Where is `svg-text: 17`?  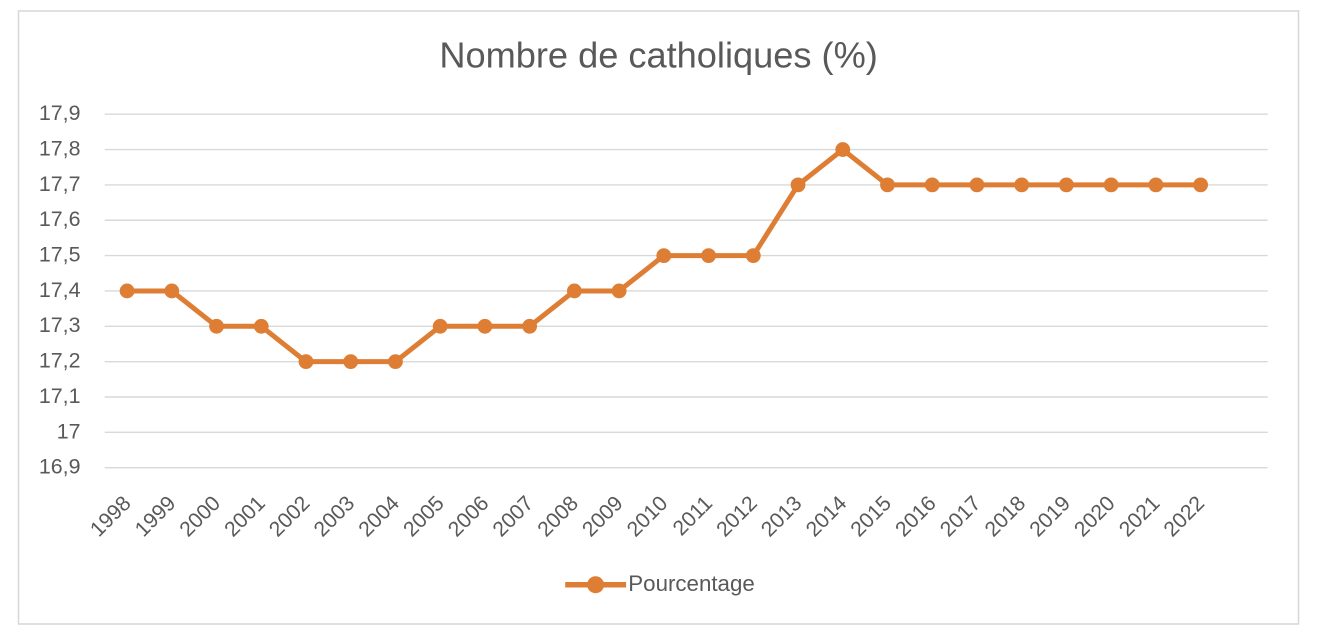
svg-text: 17 is located at coordinates (69, 431).